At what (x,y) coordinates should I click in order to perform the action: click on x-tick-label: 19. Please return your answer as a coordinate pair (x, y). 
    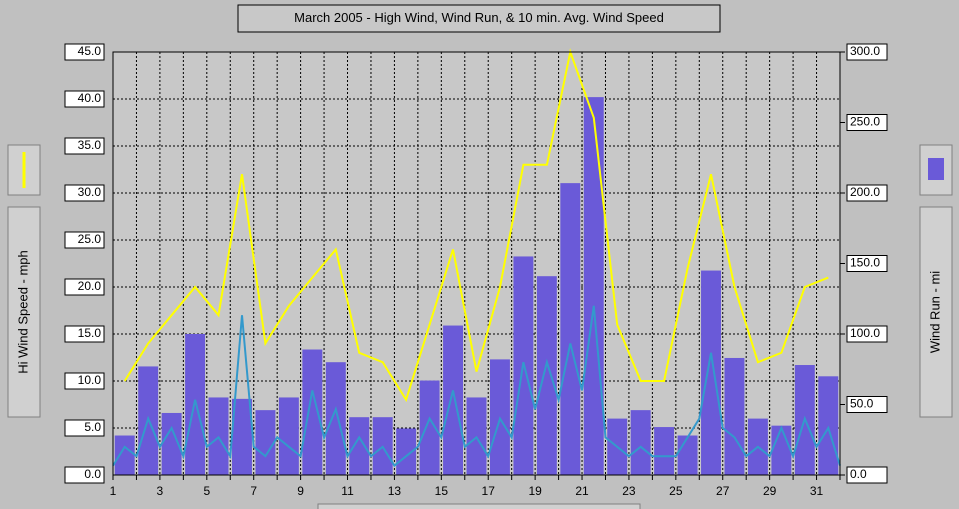
    Looking at the image, I should click on (535, 491).